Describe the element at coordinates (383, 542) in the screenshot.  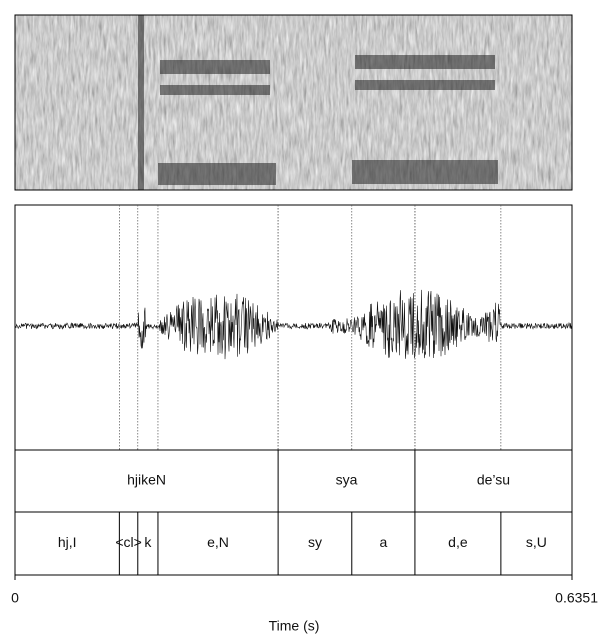
I see `interval-label: a` at that location.